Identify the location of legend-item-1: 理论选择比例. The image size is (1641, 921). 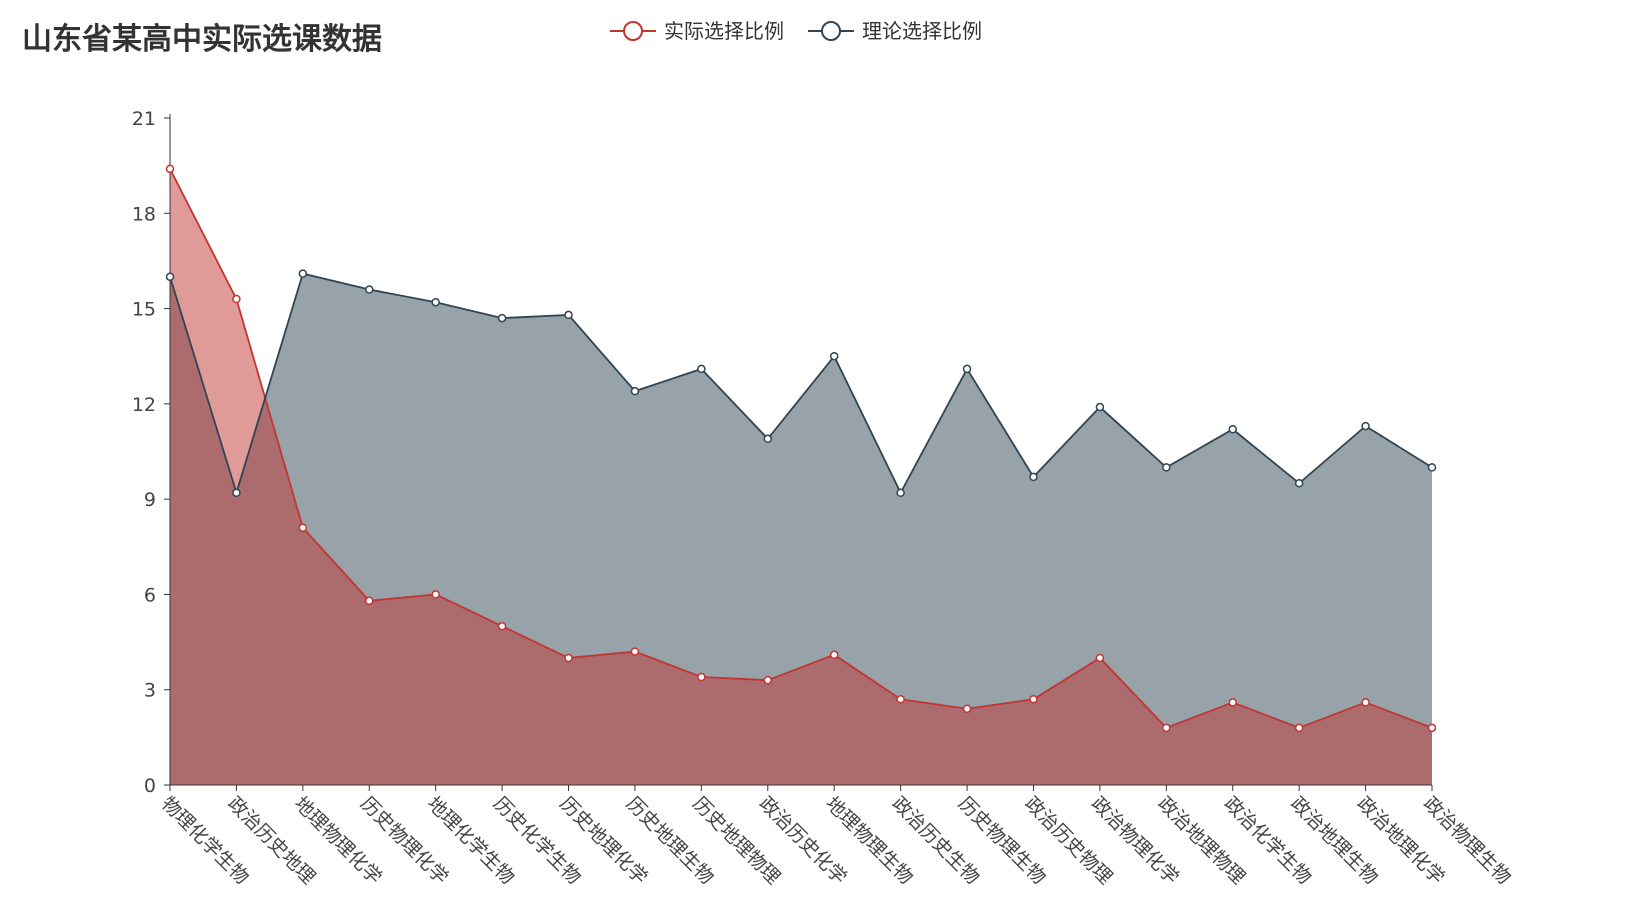
(895, 31).